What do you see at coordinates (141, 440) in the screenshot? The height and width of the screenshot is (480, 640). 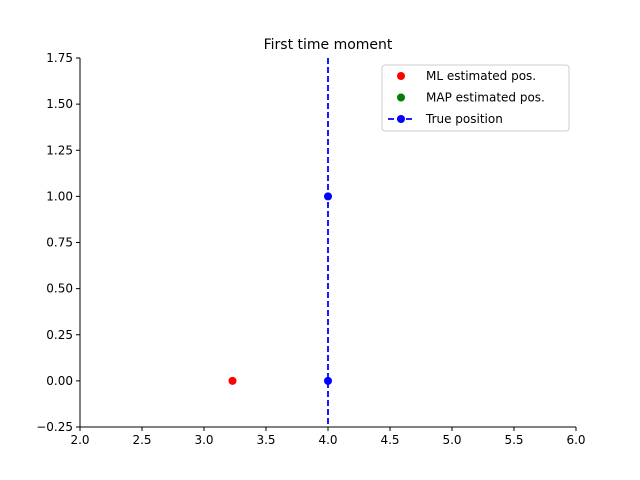 I see `x-tick-label: 2.5` at bounding box center [141, 440].